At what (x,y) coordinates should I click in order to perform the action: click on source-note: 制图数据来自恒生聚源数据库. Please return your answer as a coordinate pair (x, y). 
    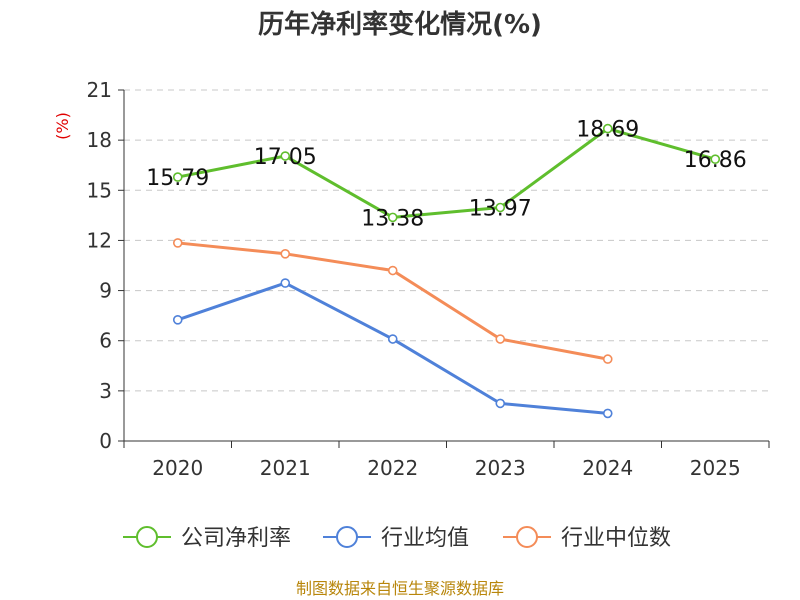
    Looking at the image, I should click on (400, 588).